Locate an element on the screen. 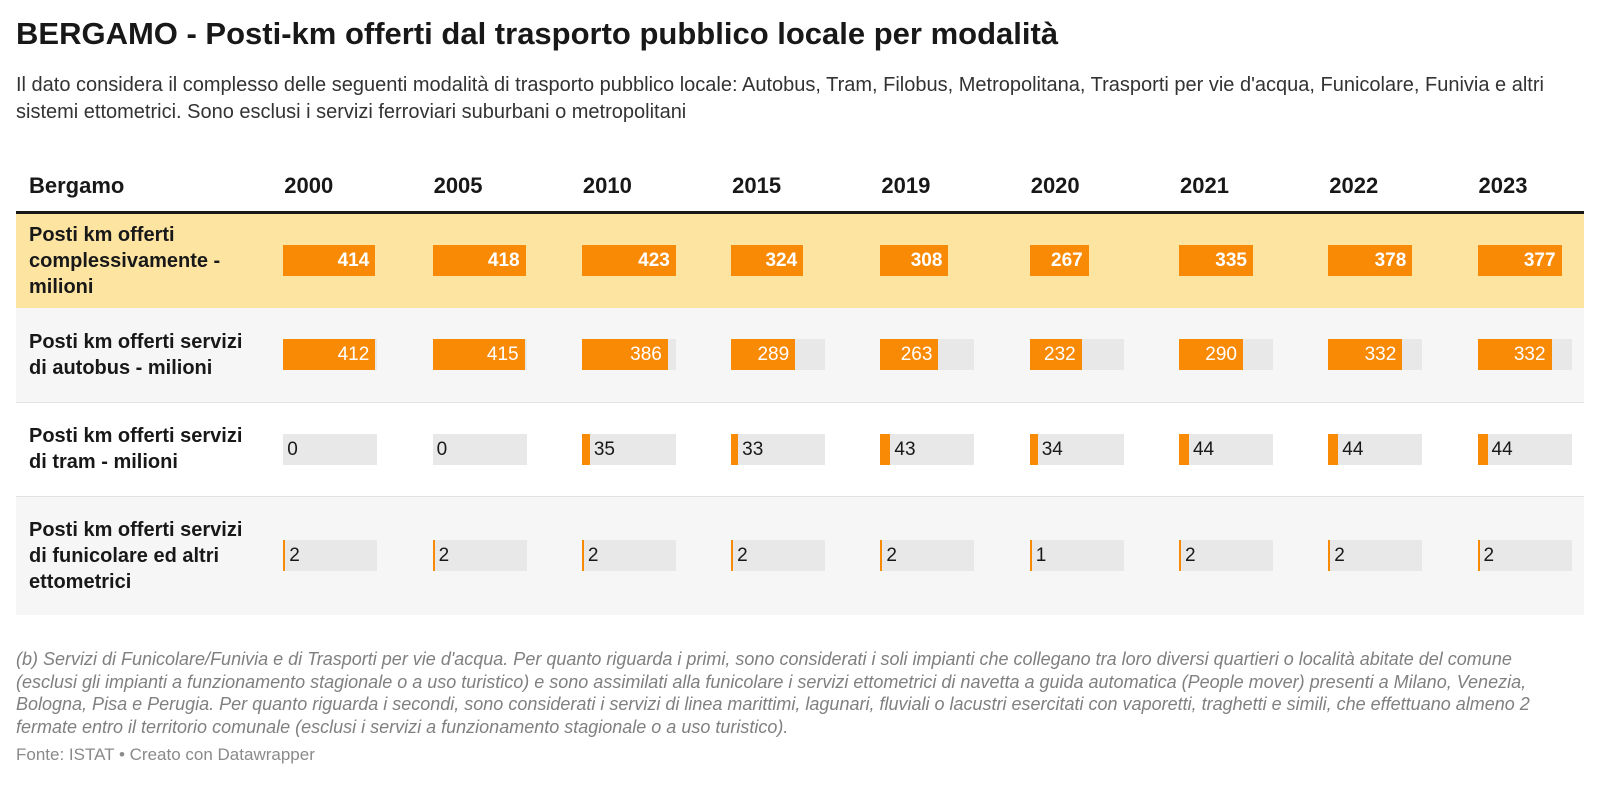 This screenshot has height=798, width=1600. bar-track: 377 is located at coordinates (1524, 261).